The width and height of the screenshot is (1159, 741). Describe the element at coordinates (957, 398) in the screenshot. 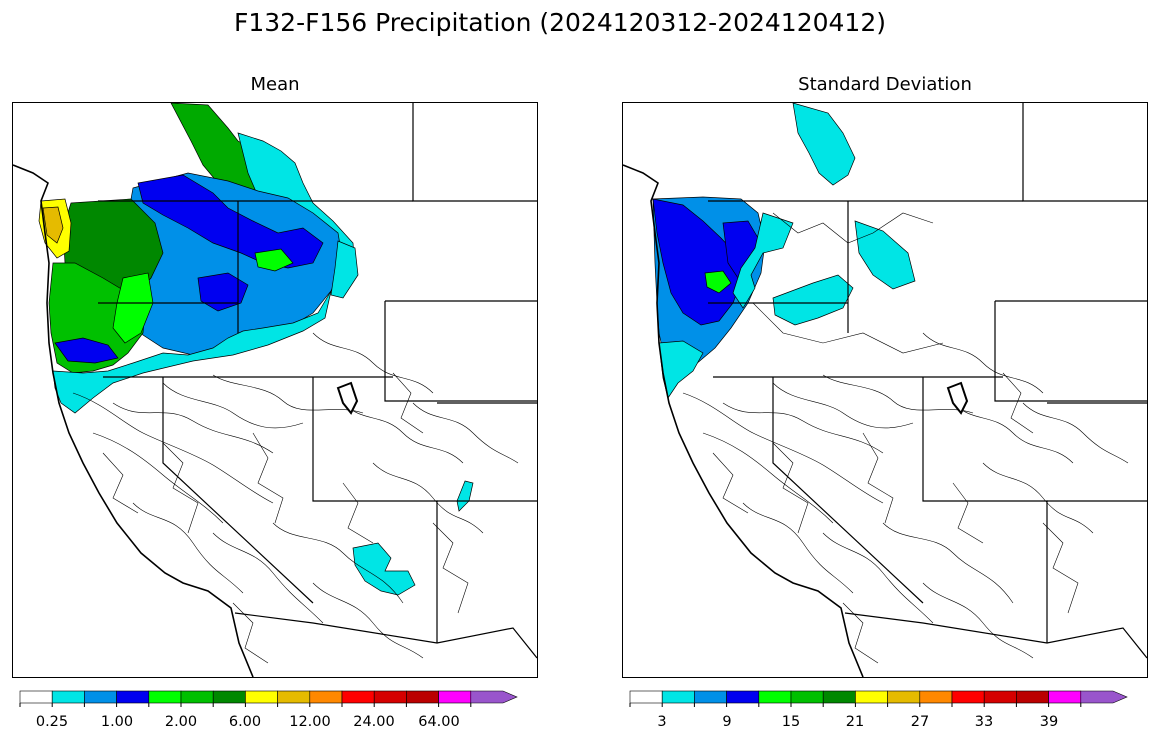

I see `stddev-salt-lake` at that location.